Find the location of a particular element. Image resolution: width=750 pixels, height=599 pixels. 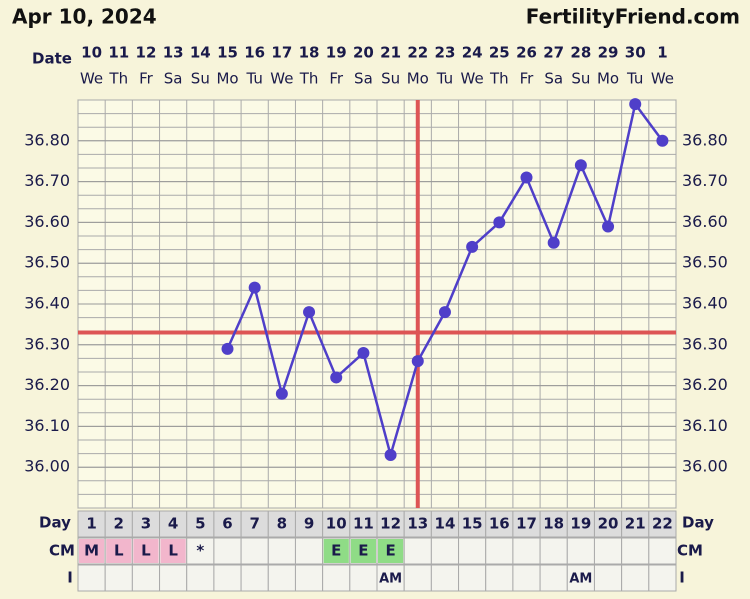

day-number: 19 is located at coordinates (580, 524).